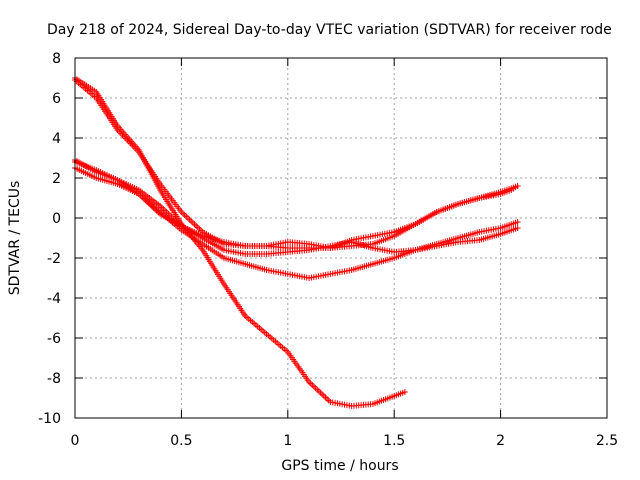 This screenshot has height=480, width=640. I want to click on y-tick-label: 6, so click(56, 99).